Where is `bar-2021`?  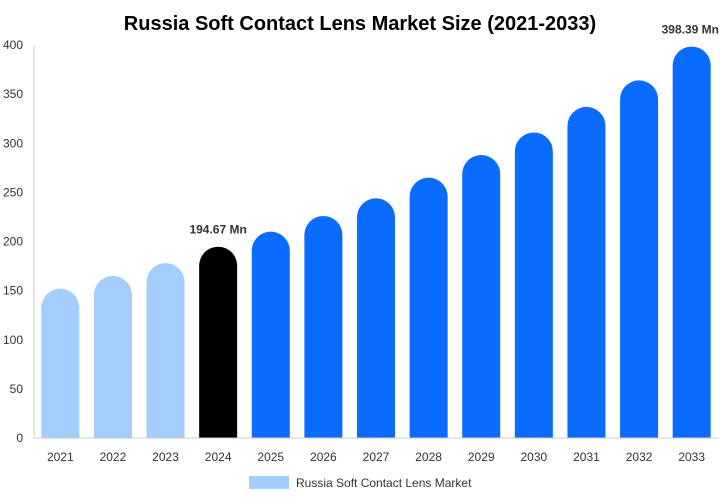
bar-2021 is located at coordinates (60, 363).